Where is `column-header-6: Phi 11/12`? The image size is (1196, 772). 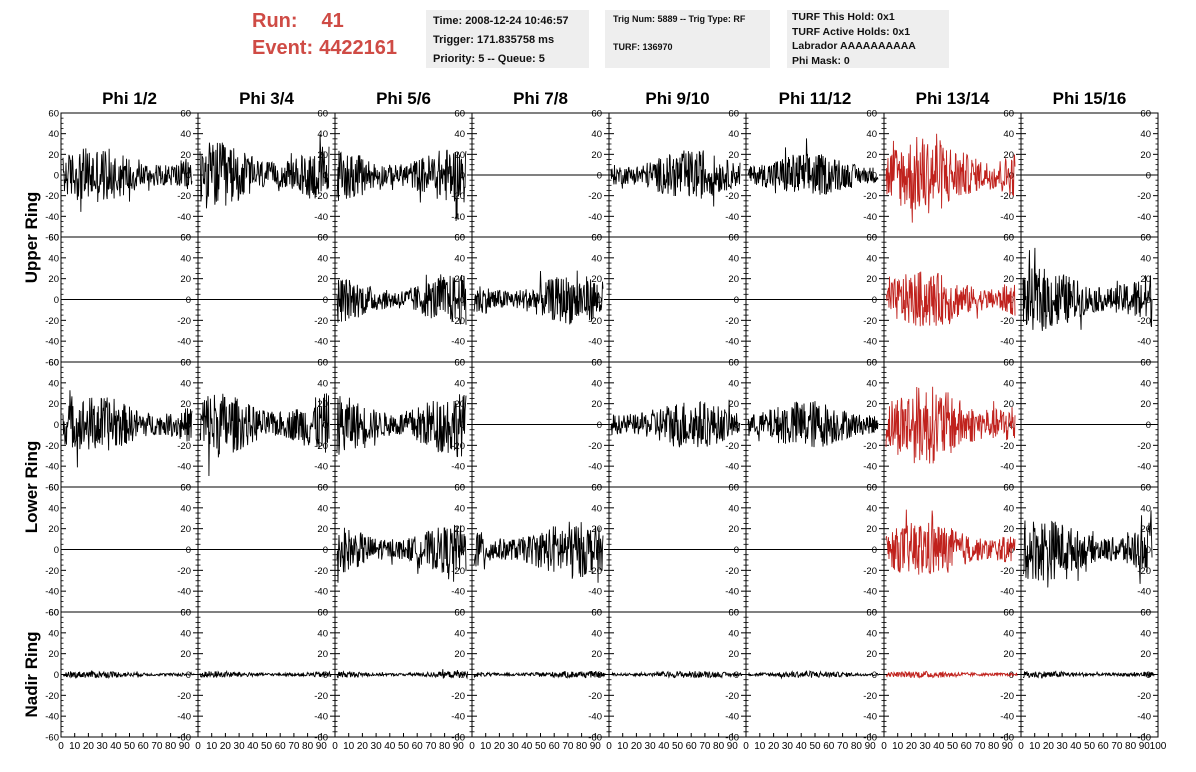 column-header-6: Phi 11/12 is located at coordinates (815, 98).